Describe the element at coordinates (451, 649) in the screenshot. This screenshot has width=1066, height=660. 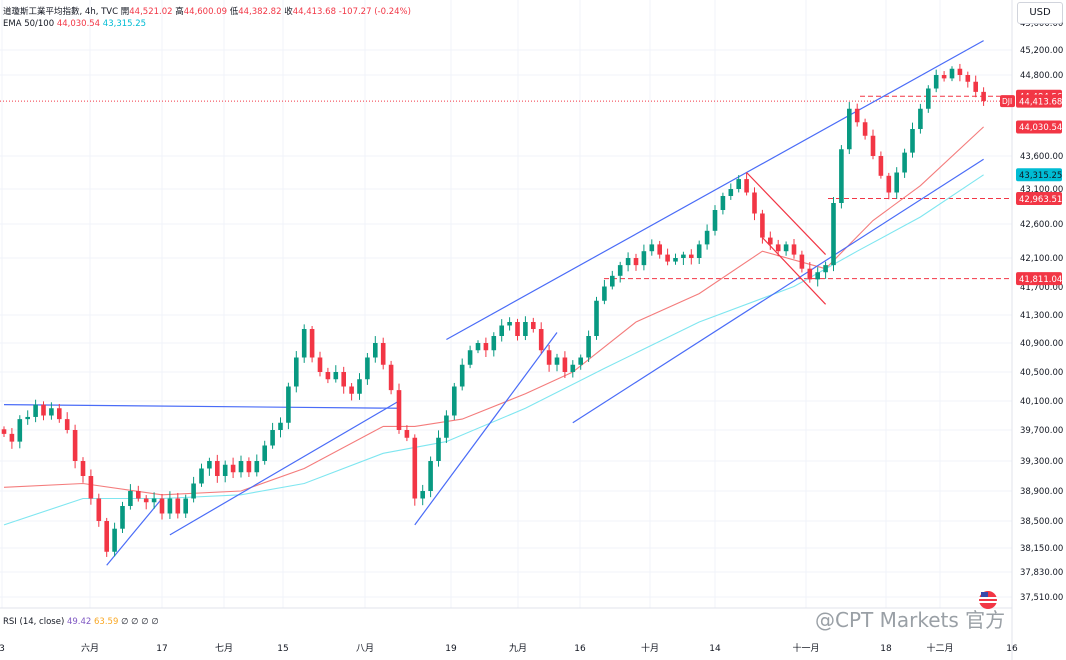
I see `x-tick-label: 19` at that location.